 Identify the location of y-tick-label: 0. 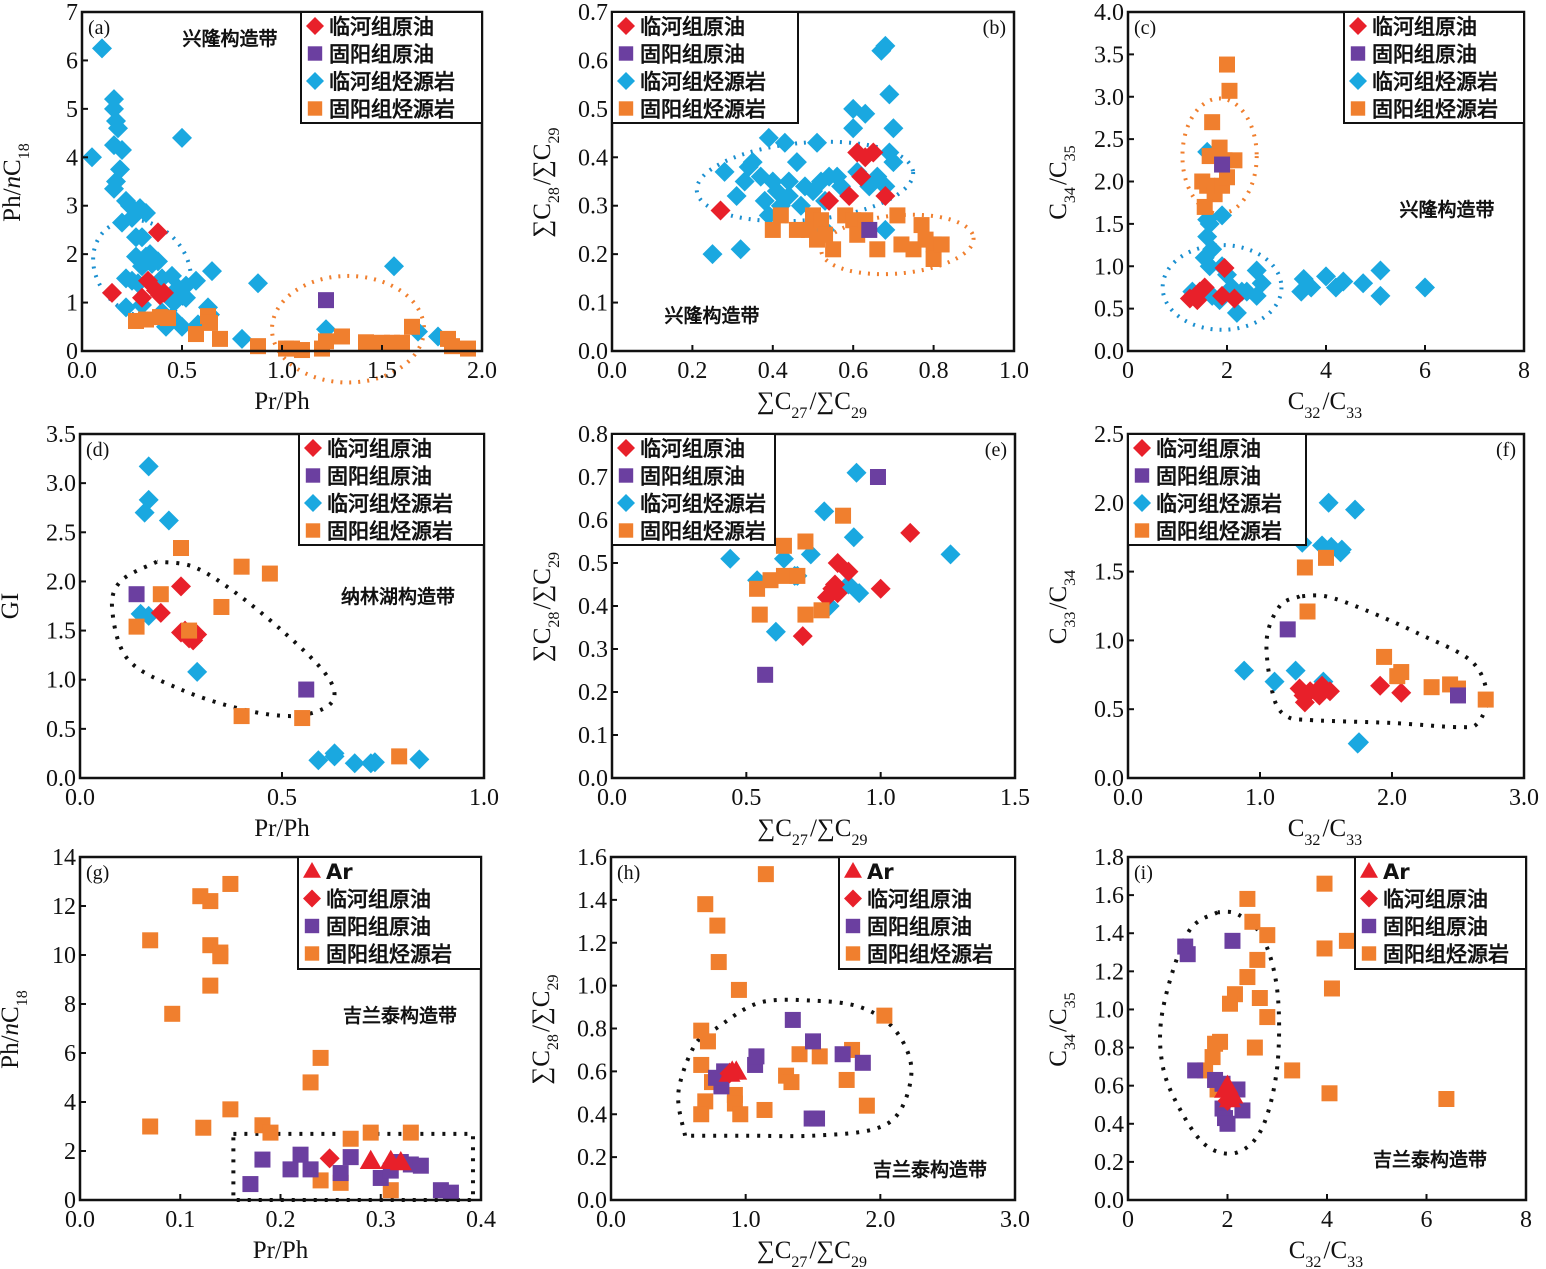
(72, 352).